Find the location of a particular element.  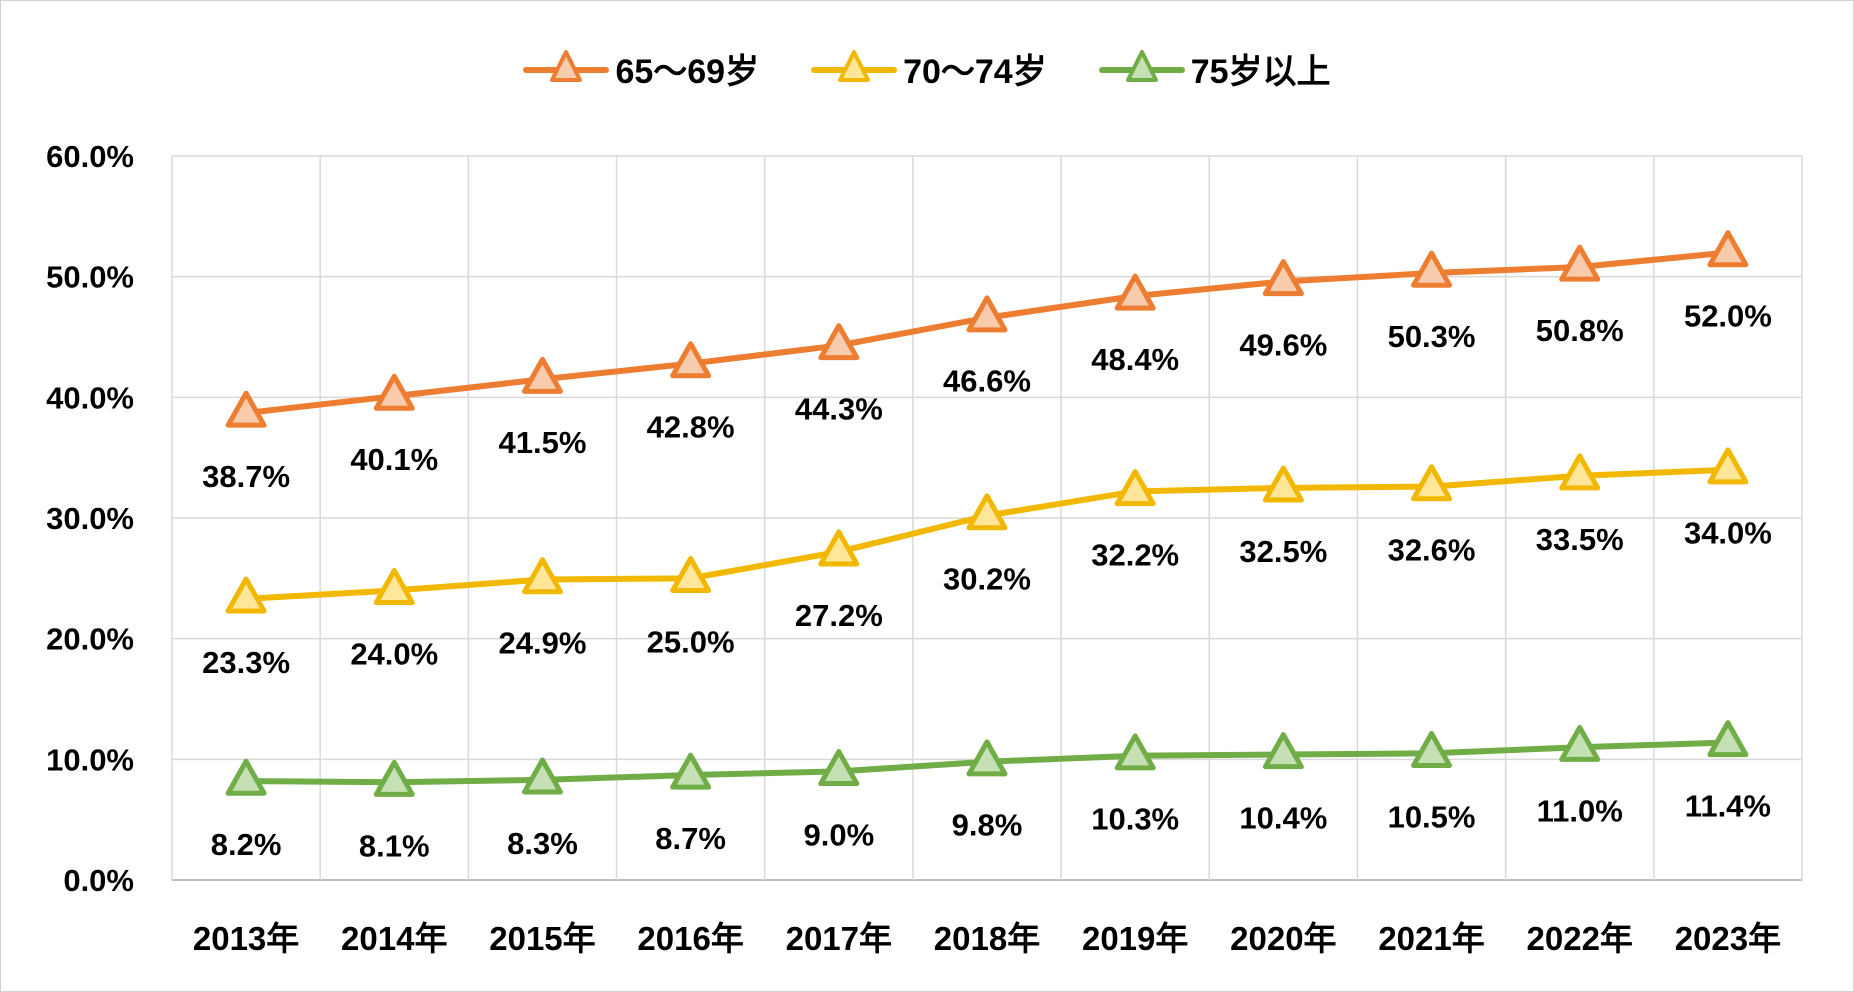

data-label: 24.0% is located at coordinates (394, 653).